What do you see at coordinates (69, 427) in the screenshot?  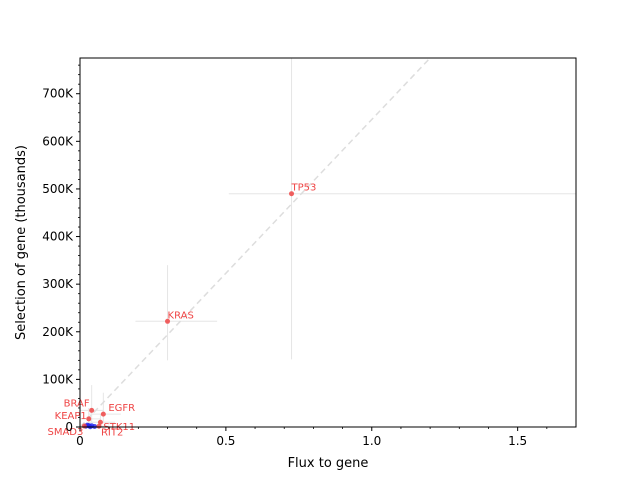 I see `y-tick-label: 0` at bounding box center [69, 427].